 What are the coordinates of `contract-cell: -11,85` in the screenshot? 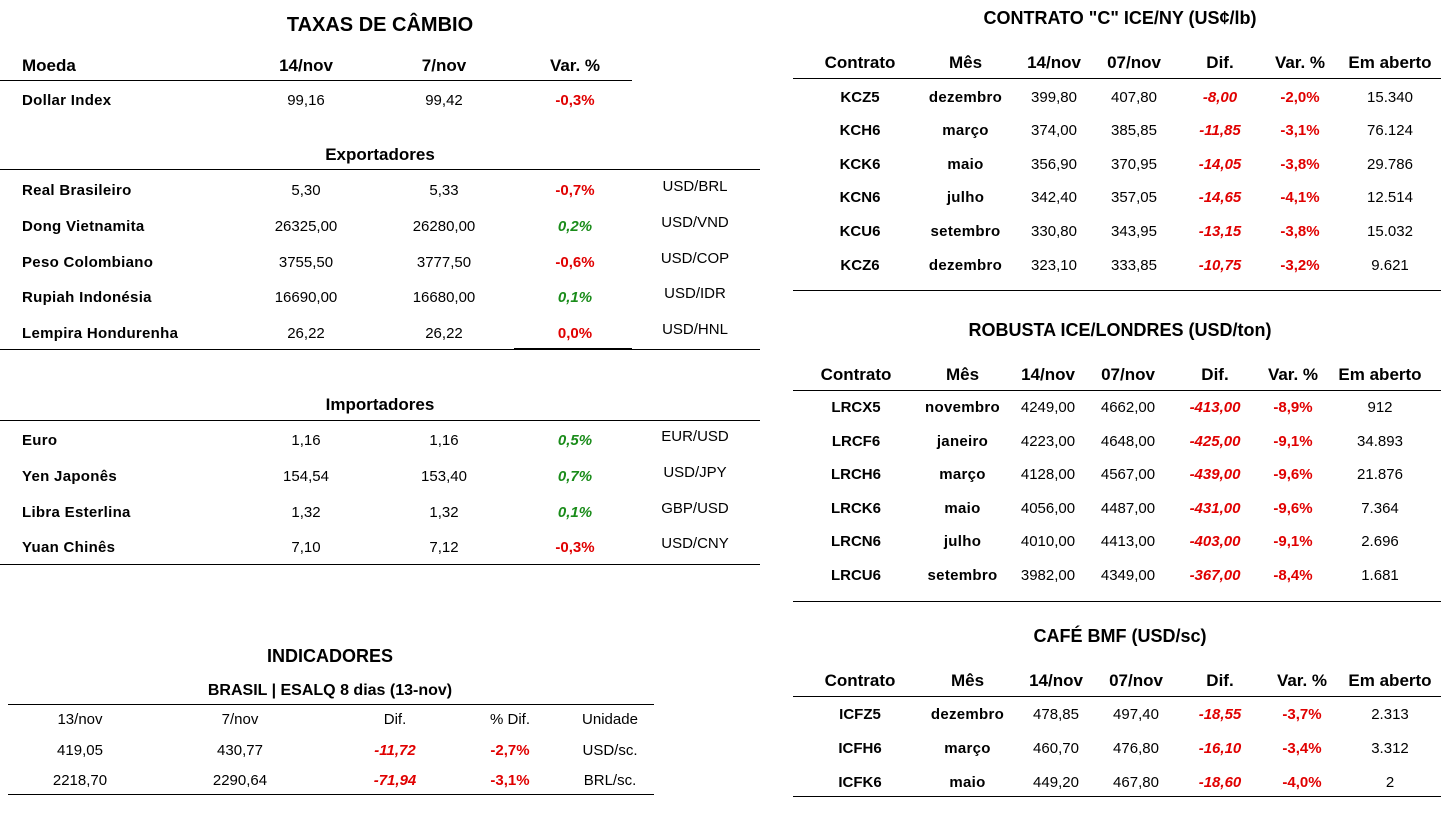 It's located at (1220, 130).